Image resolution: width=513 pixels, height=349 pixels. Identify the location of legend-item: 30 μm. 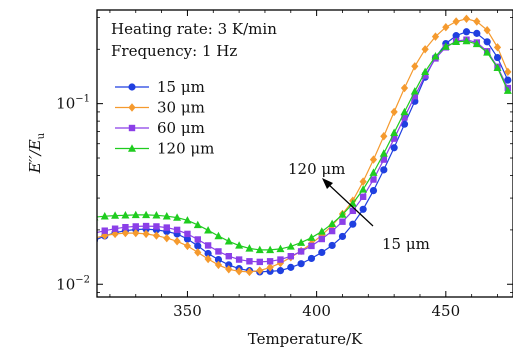
(160, 108).